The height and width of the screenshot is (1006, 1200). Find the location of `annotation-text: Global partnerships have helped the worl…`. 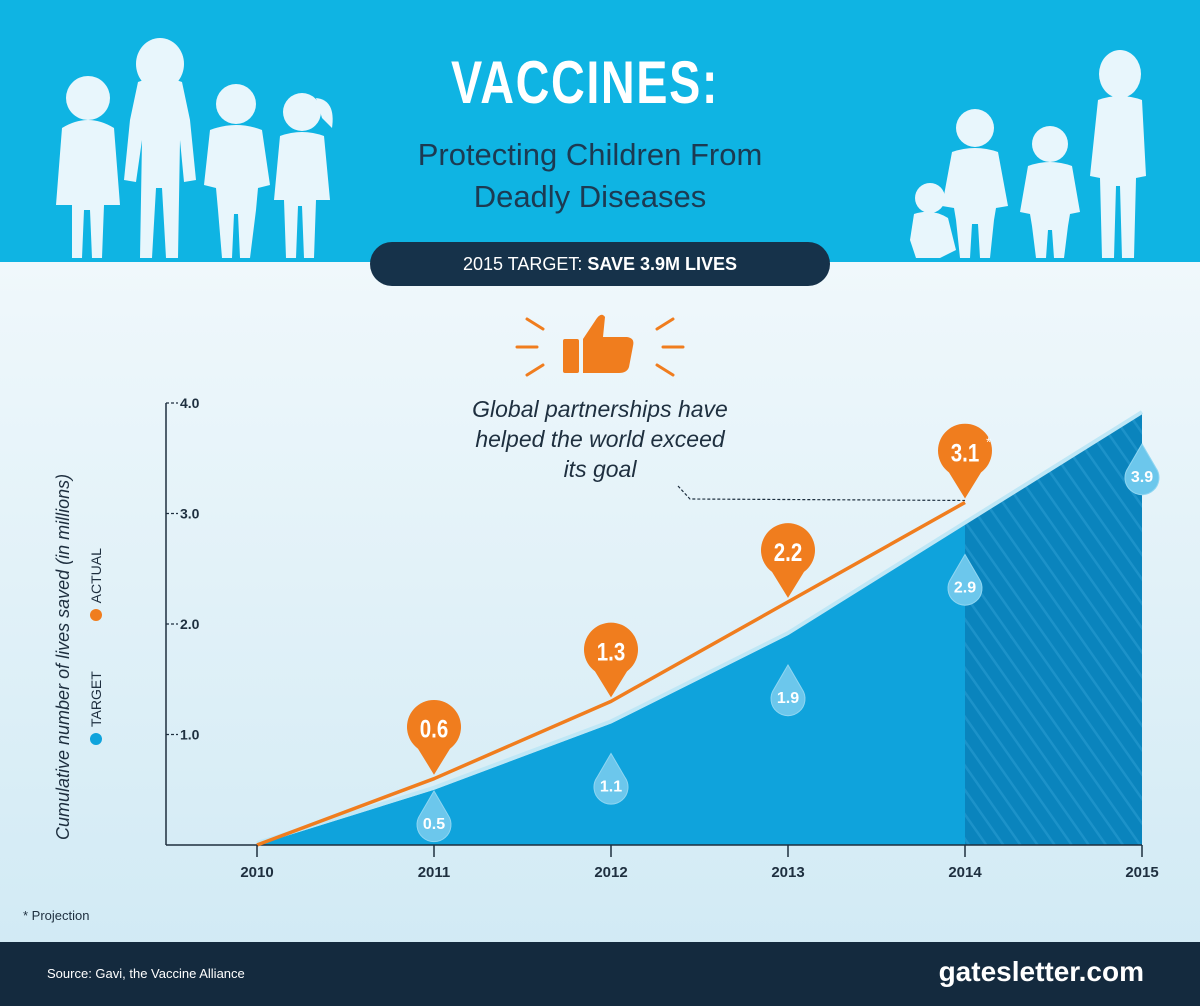

annotation-text: Global partnerships have helped the worl… is located at coordinates (600, 439).